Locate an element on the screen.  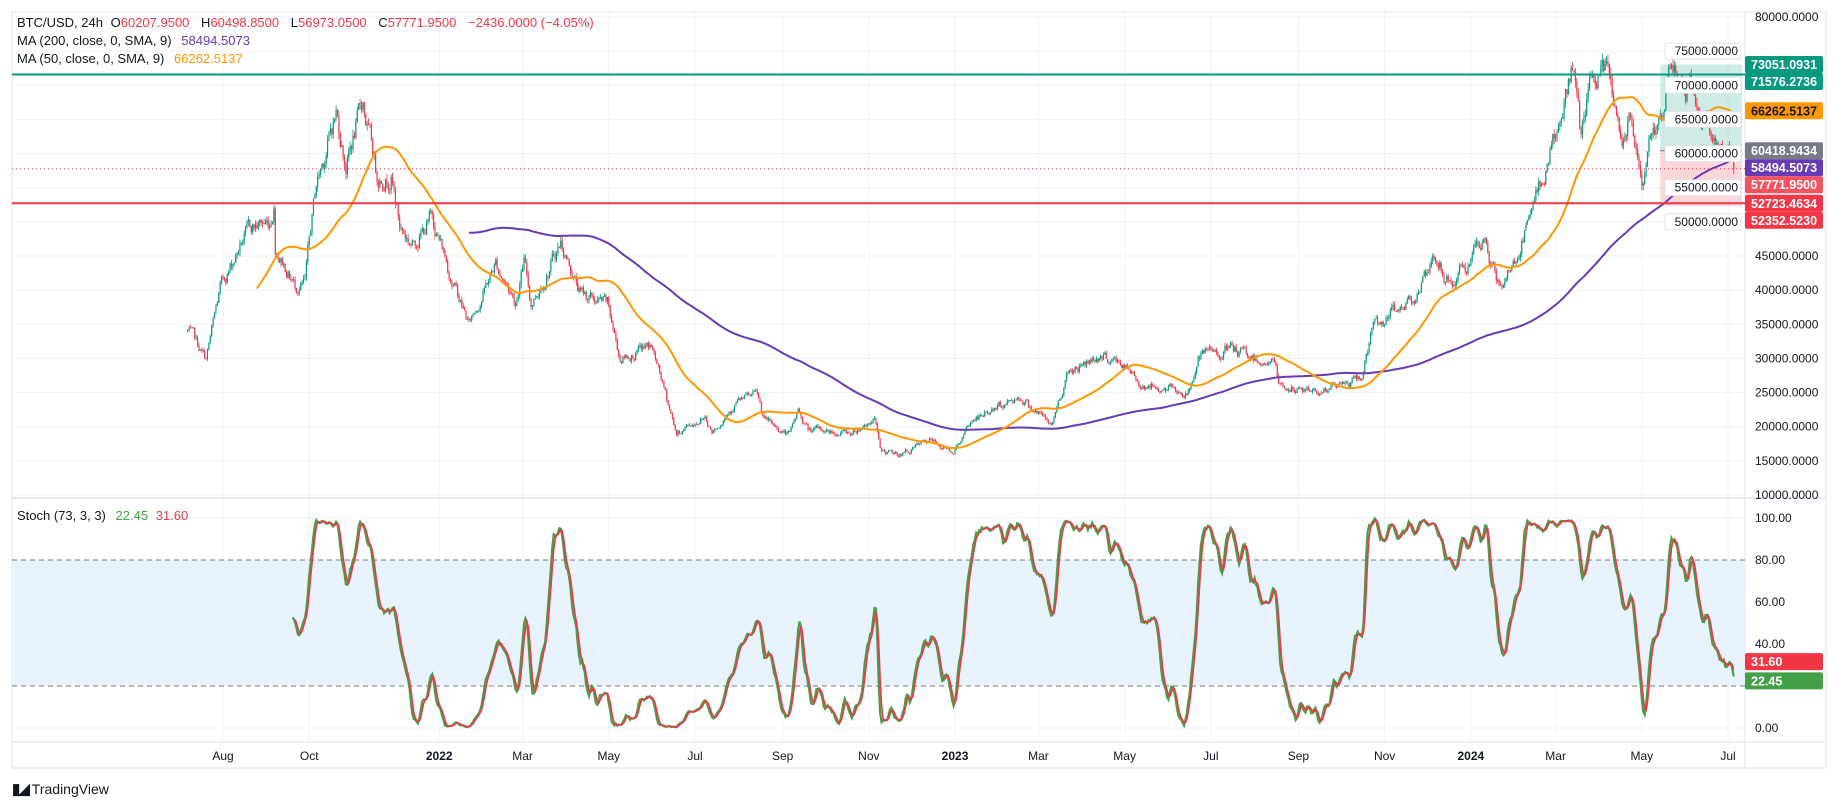
symbol-label: BTC/USD, 24h is located at coordinates (60, 22).